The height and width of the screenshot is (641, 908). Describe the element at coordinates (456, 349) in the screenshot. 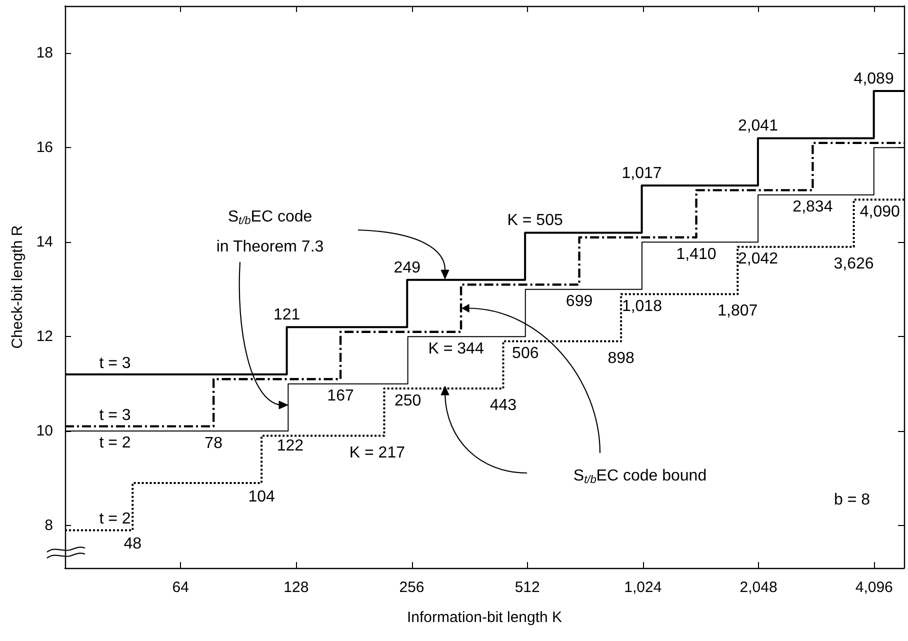

I see `annotation: K = 344` at that location.